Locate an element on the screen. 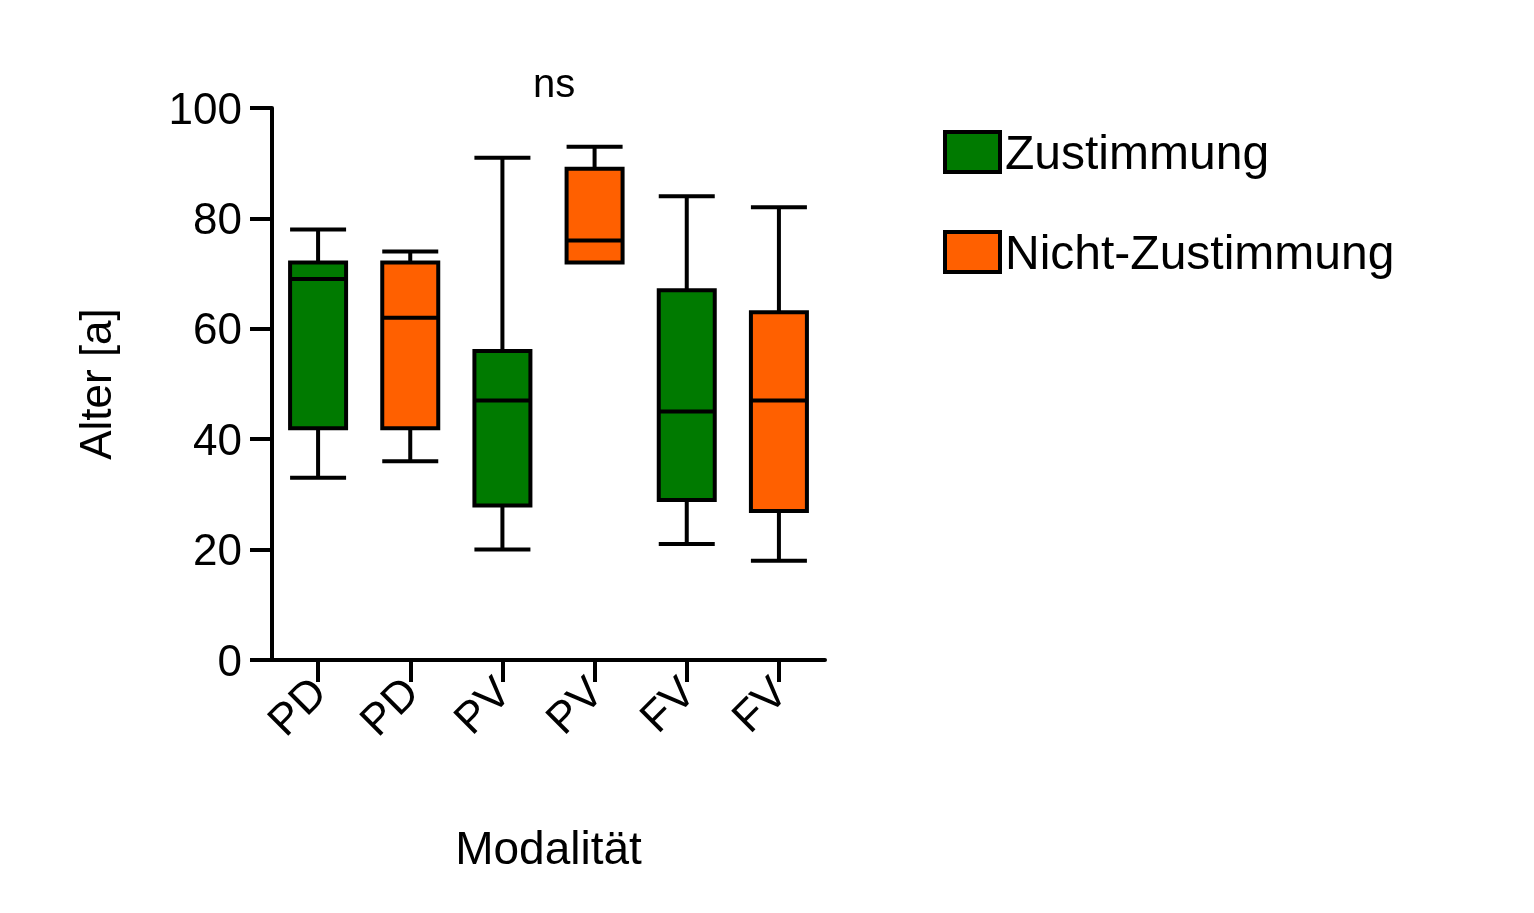 This screenshot has height=913, width=1534. x-axis-title: Modalität is located at coordinates (549, 848).